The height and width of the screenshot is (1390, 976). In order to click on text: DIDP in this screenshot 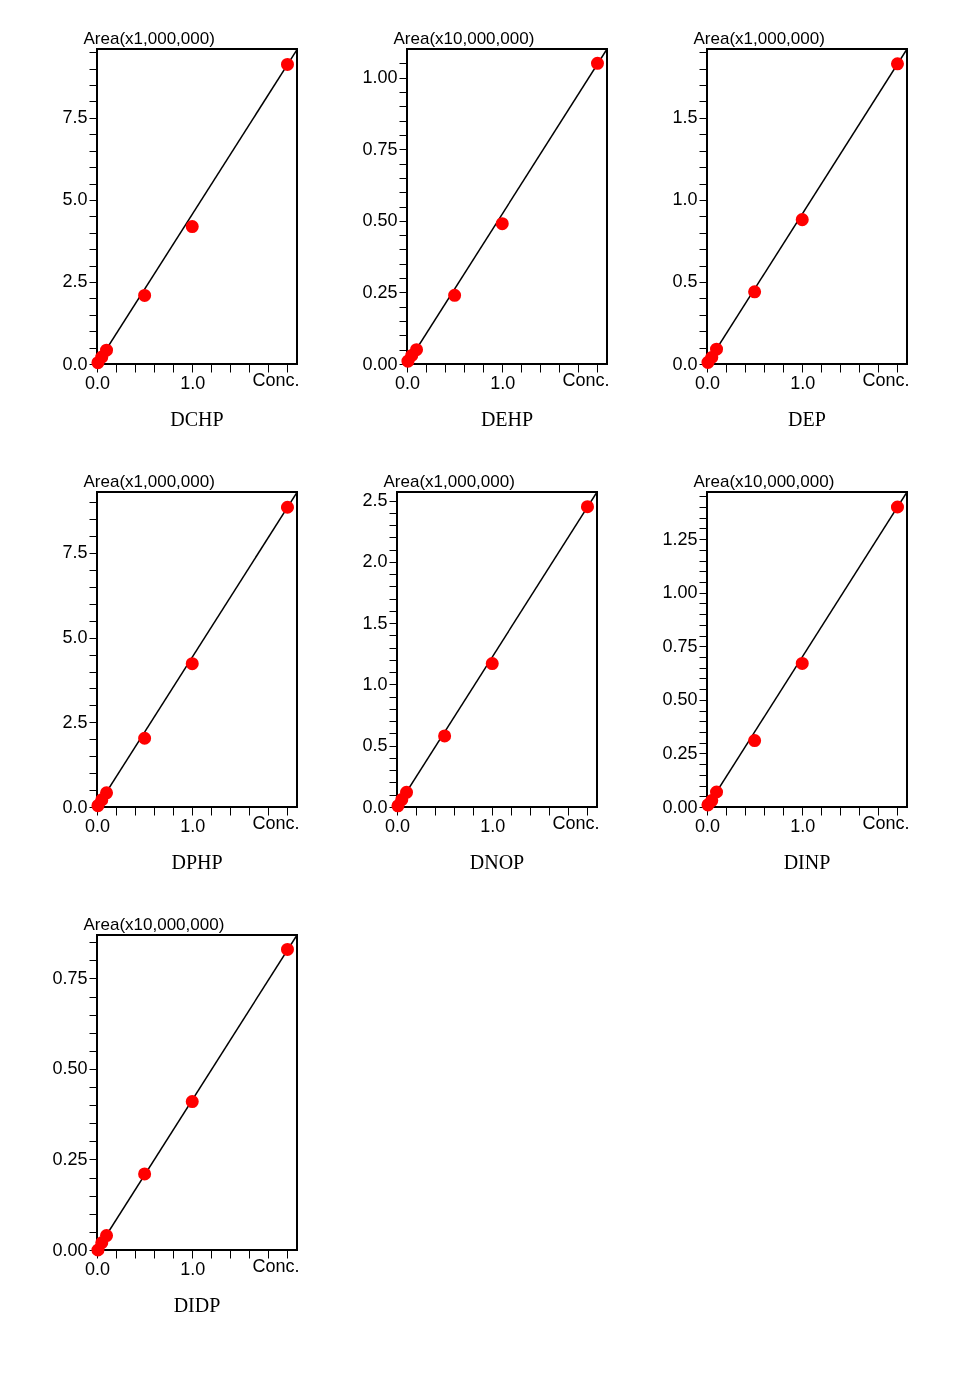, I will do `click(197, 1305)`.